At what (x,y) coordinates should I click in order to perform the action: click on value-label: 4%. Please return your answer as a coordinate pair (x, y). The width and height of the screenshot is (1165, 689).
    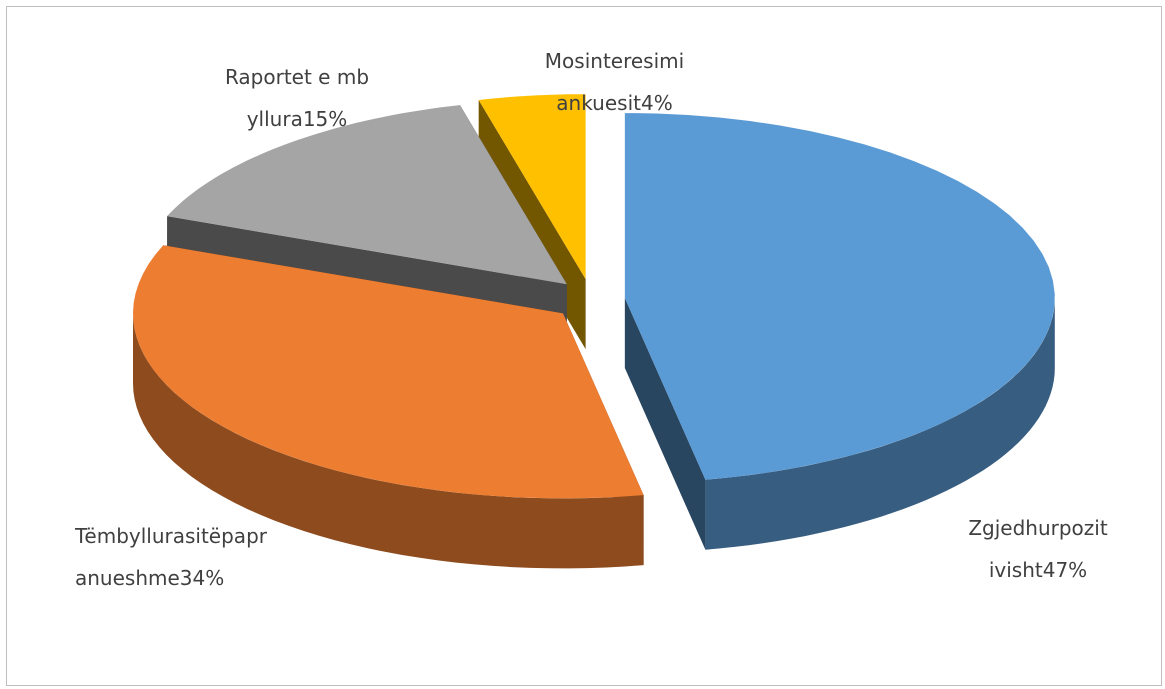
    Looking at the image, I should click on (656, 103).